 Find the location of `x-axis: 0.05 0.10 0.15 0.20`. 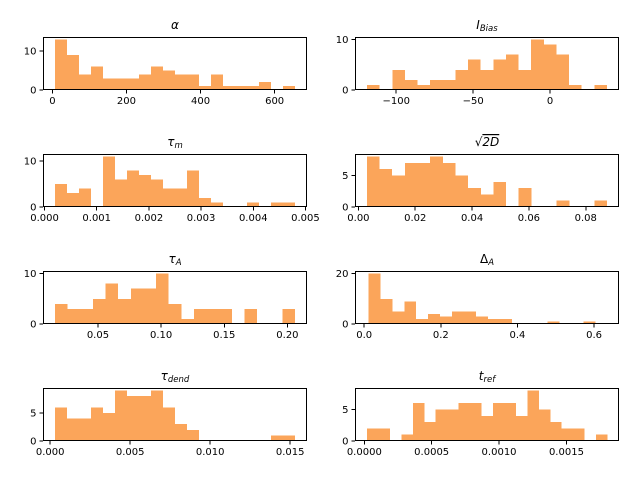

x-axis: 0.05 0.10 0.15 0.20 is located at coordinates (193, 332).